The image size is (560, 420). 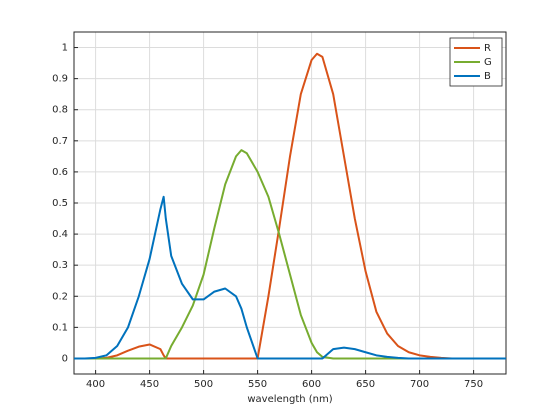 I want to click on y-tick-label: 0.5, so click(x=60, y=203).